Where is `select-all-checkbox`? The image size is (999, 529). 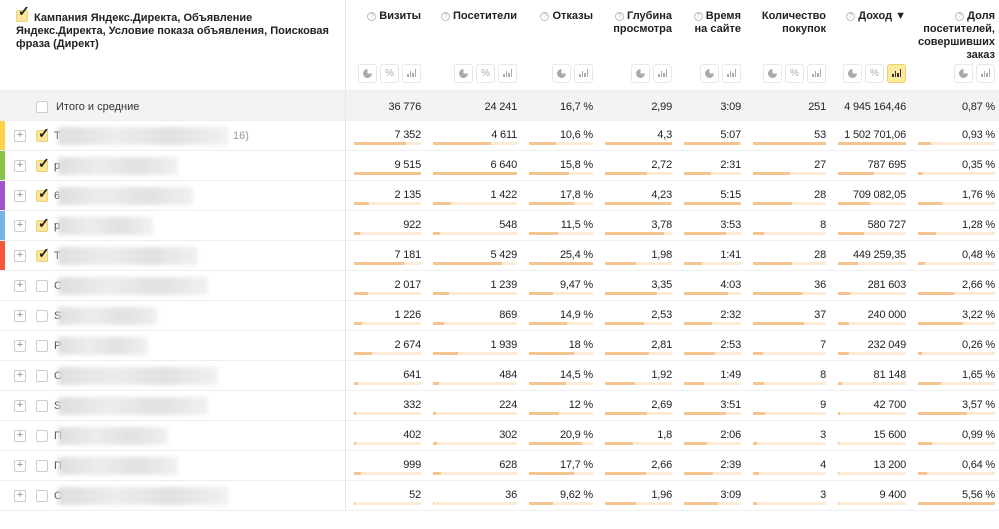 select-all-checkbox is located at coordinates (23, 13).